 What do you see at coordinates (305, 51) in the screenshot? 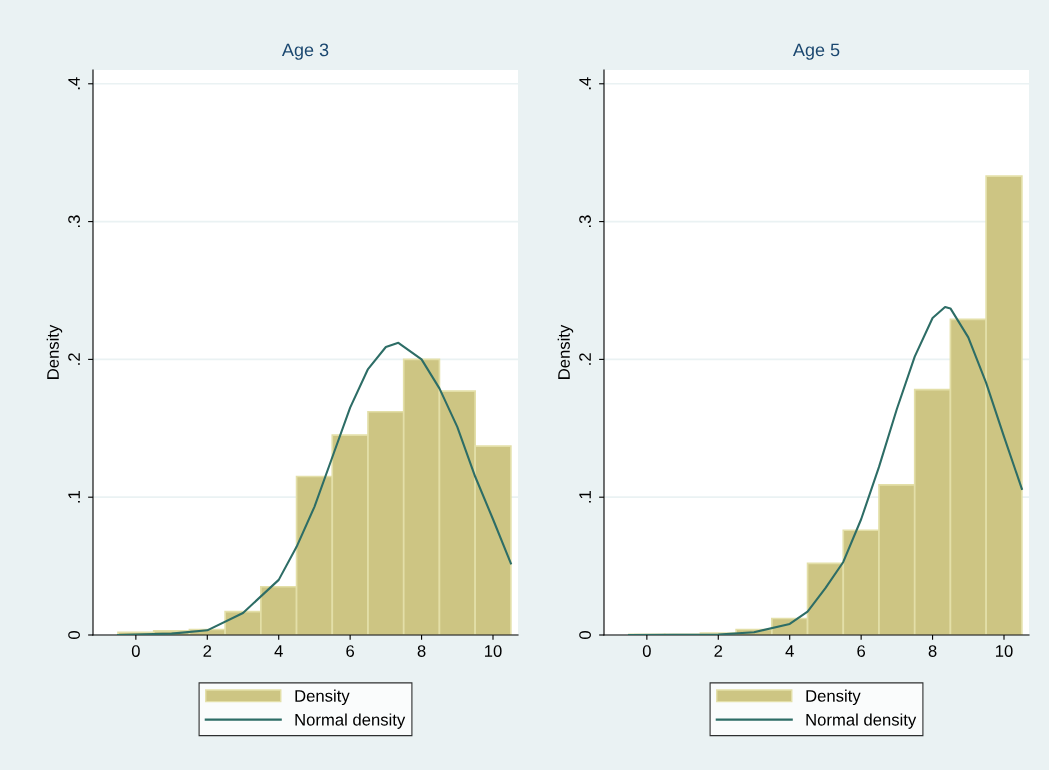
I see `chart-title: Age 3` at bounding box center [305, 51].